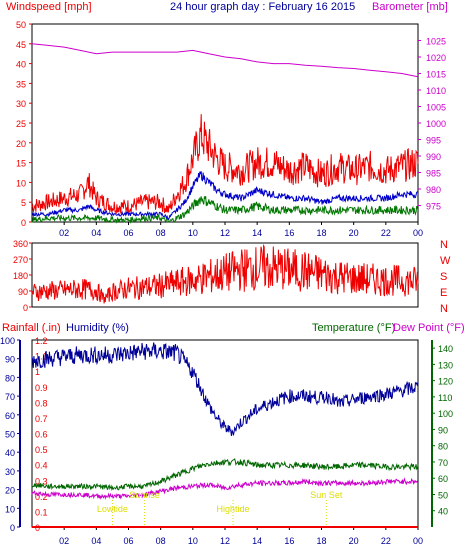 The image size is (466, 555). What do you see at coordinates (433, 174) in the screenshot?
I see `y2-tick-label: 985` at bounding box center [433, 174].